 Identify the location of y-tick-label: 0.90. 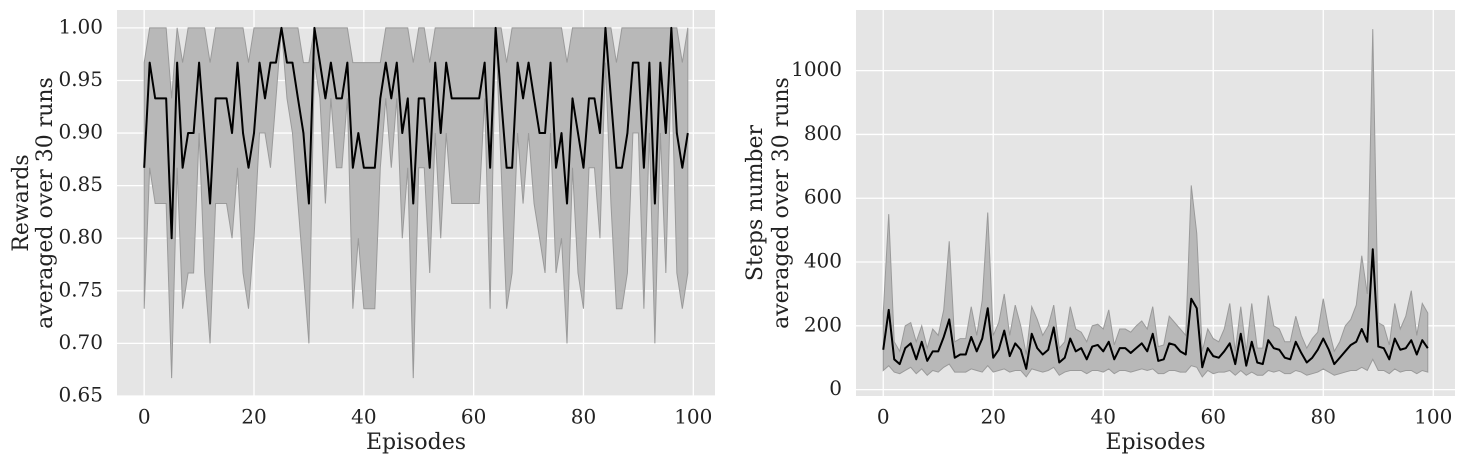
(80, 132).